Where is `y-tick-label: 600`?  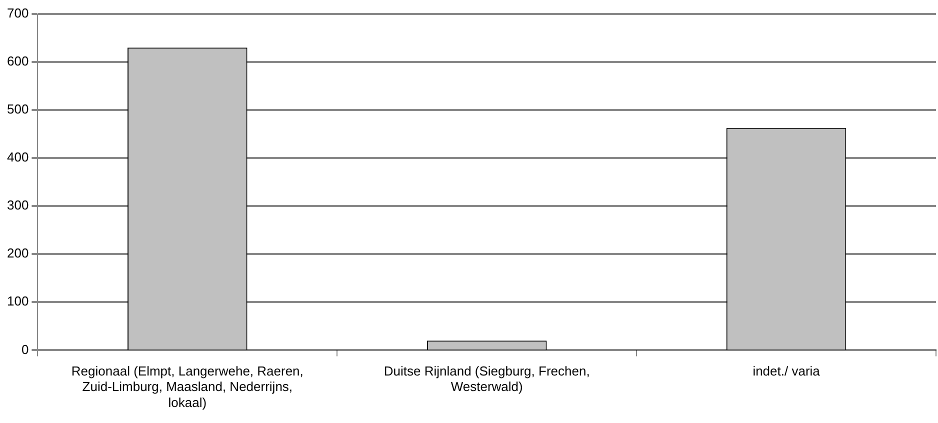 y-tick-label: 600 is located at coordinates (17, 61).